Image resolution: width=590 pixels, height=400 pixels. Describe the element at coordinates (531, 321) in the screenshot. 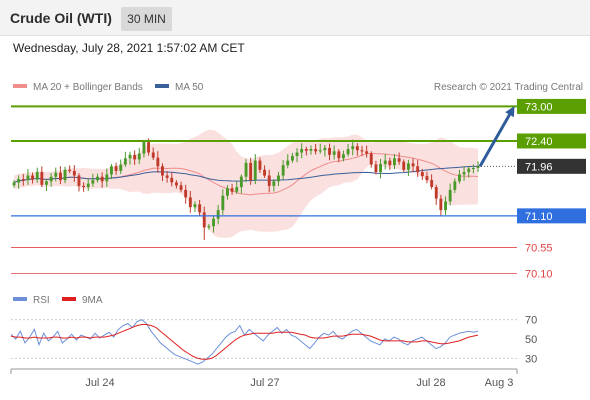

I see `rsi-tick-70: 70` at that location.